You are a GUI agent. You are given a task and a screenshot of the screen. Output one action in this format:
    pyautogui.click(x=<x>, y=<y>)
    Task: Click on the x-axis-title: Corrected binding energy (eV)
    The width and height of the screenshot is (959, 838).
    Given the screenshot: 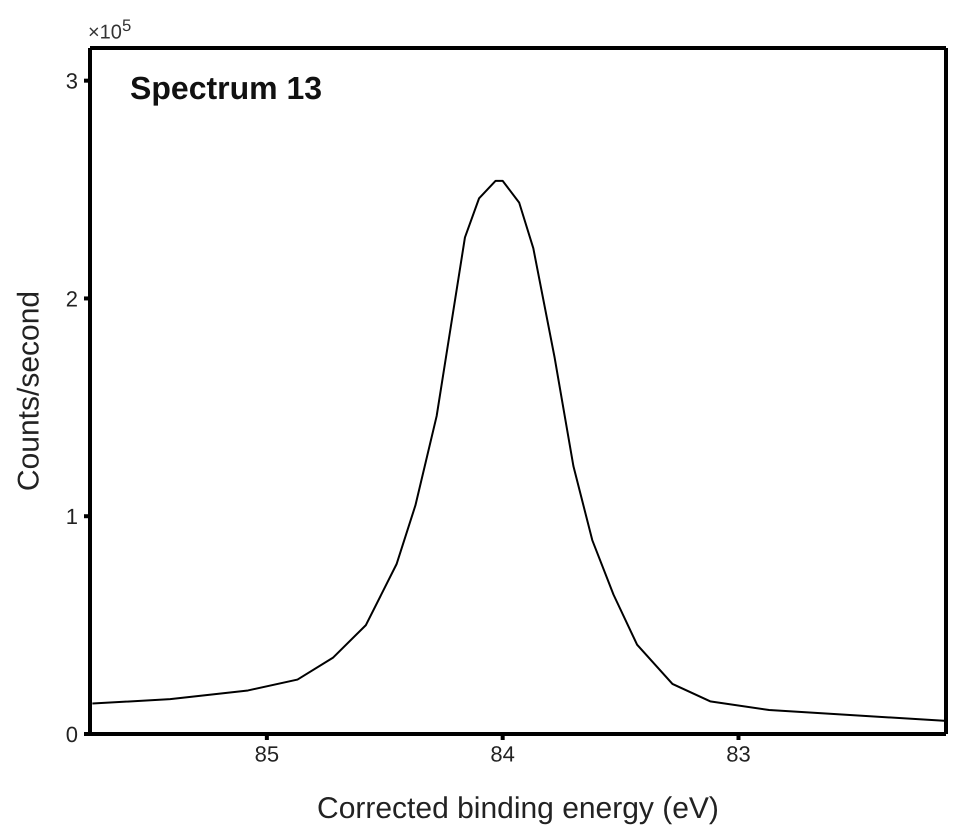 What is the action you would take?
    pyautogui.click(x=518, y=808)
    